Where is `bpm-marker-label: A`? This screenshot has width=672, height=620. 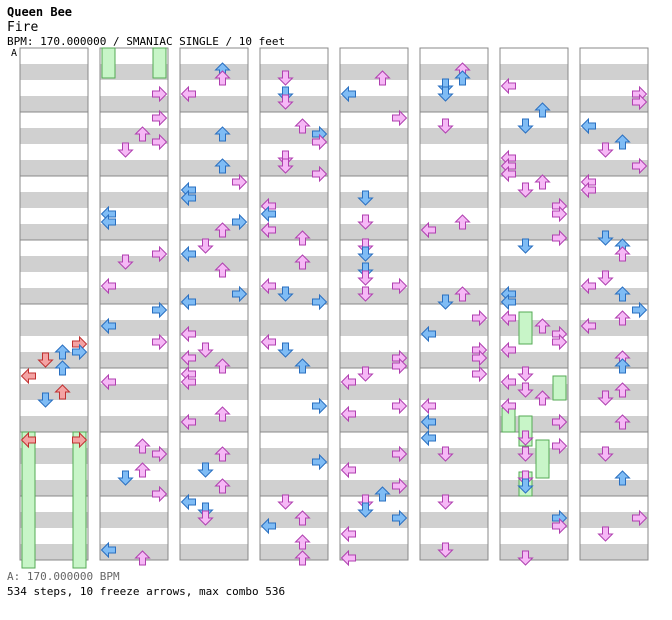
bpm-marker-label: A is located at coordinates (14, 53).